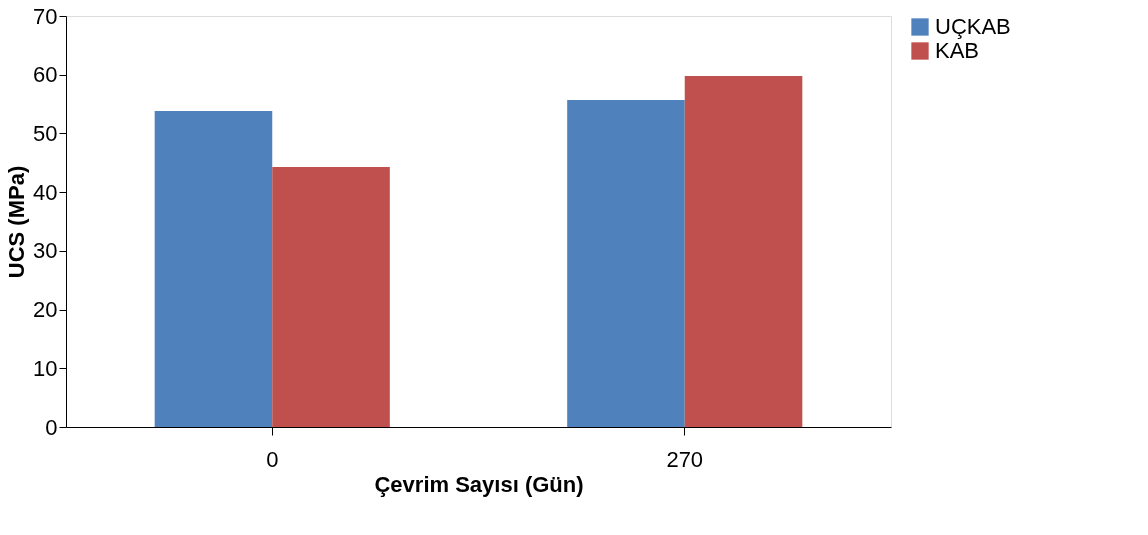 This screenshot has width=1148, height=535. Describe the element at coordinates (973, 26) in the screenshot. I see `legend-label: UÇKAB` at that location.